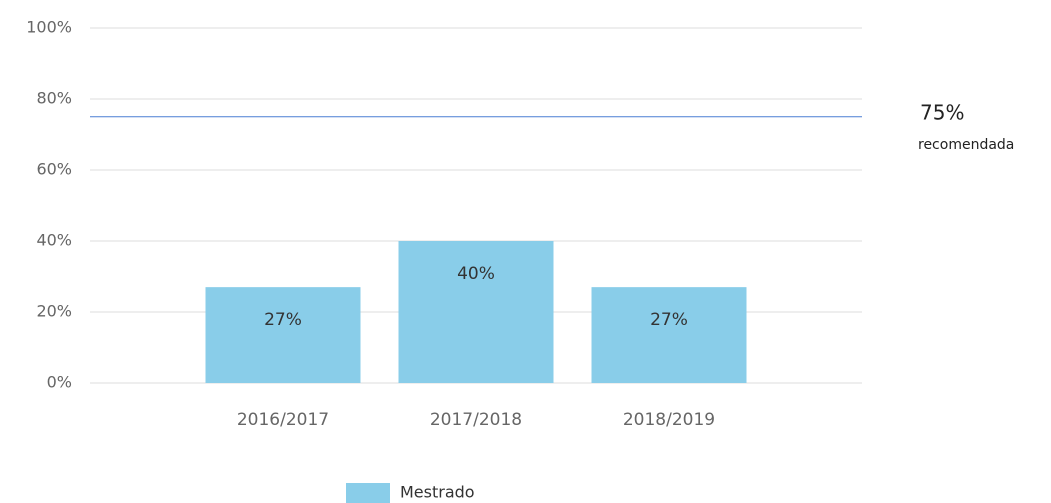 Image resolution: width=1051 pixels, height=503 pixels. I want to click on y-tick-label: 100%, so click(49, 27).